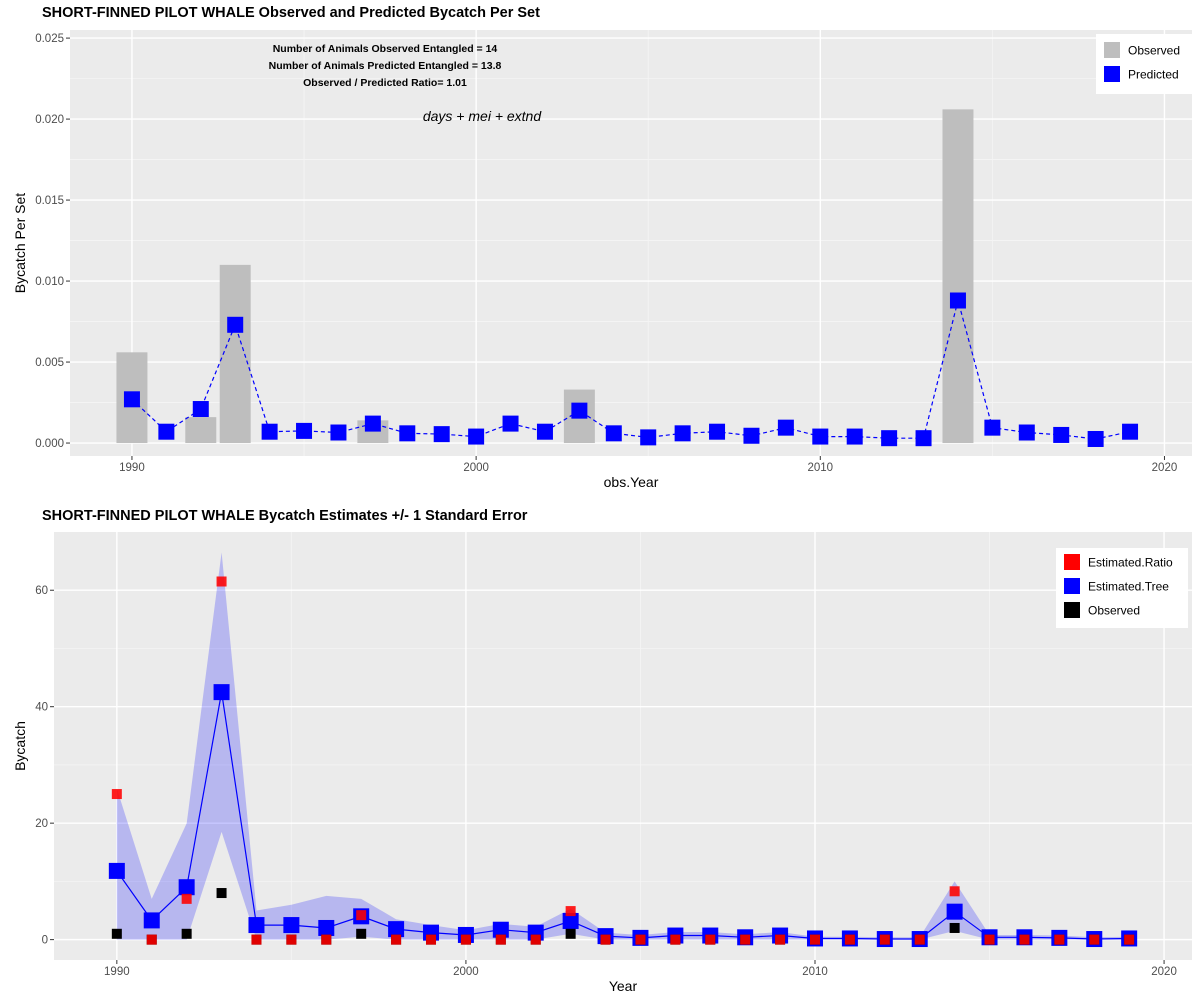 This screenshot has width=1198, height=996. What do you see at coordinates (1128, 587) in the screenshot?
I see `legend-label: Estimated.Tree` at bounding box center [1128, 587].